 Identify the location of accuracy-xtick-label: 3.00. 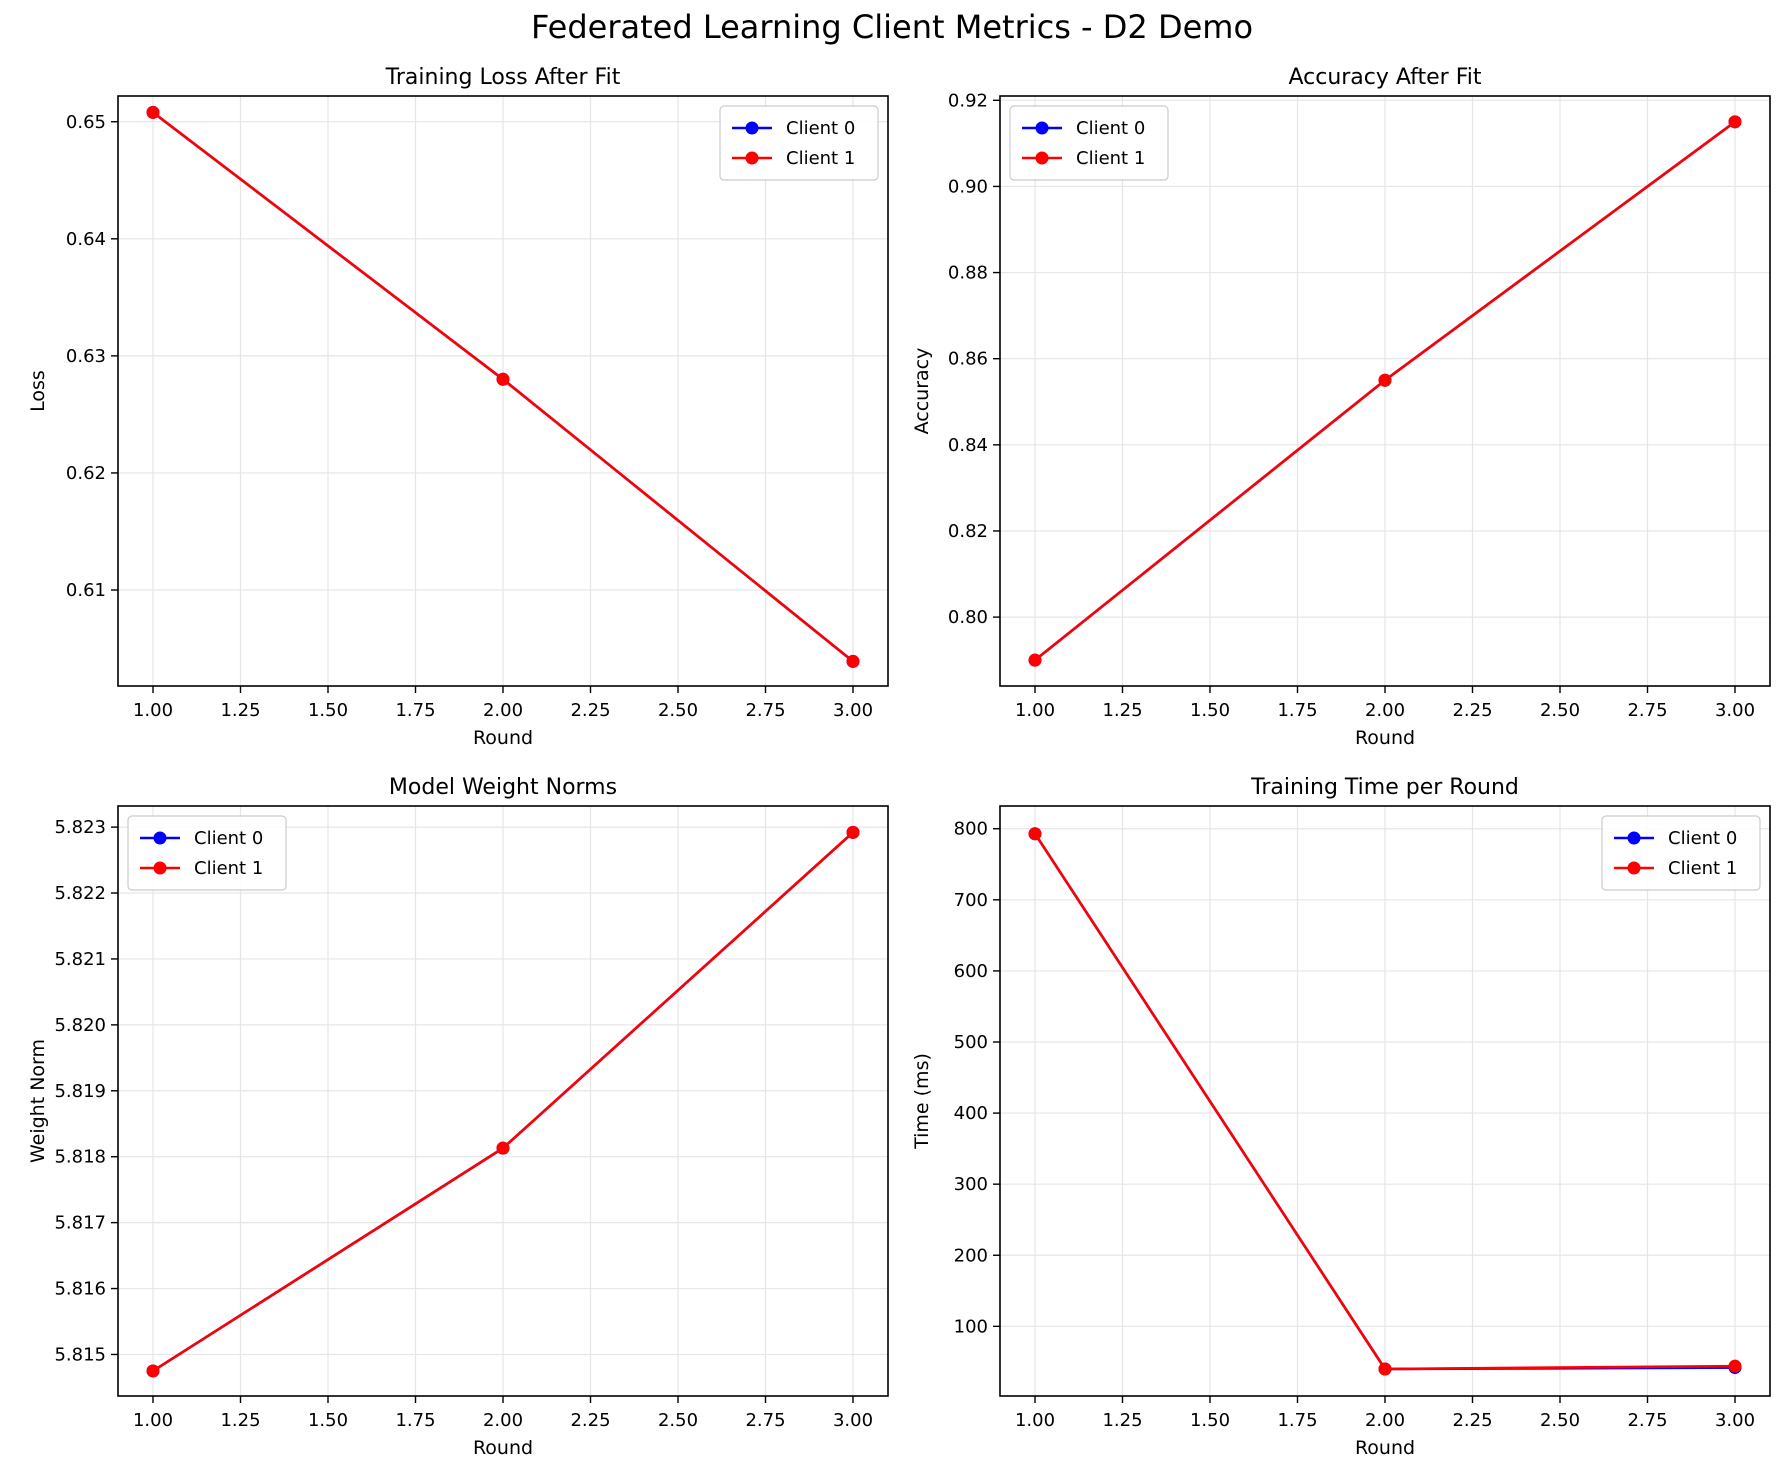
(1735, 710).